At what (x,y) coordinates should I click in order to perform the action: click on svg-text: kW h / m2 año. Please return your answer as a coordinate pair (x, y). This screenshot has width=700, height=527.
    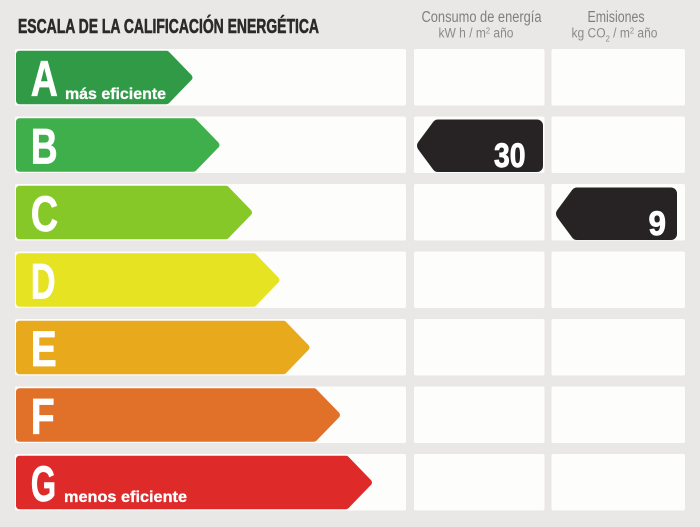
    Looking at the image, I should click on (476, 33).